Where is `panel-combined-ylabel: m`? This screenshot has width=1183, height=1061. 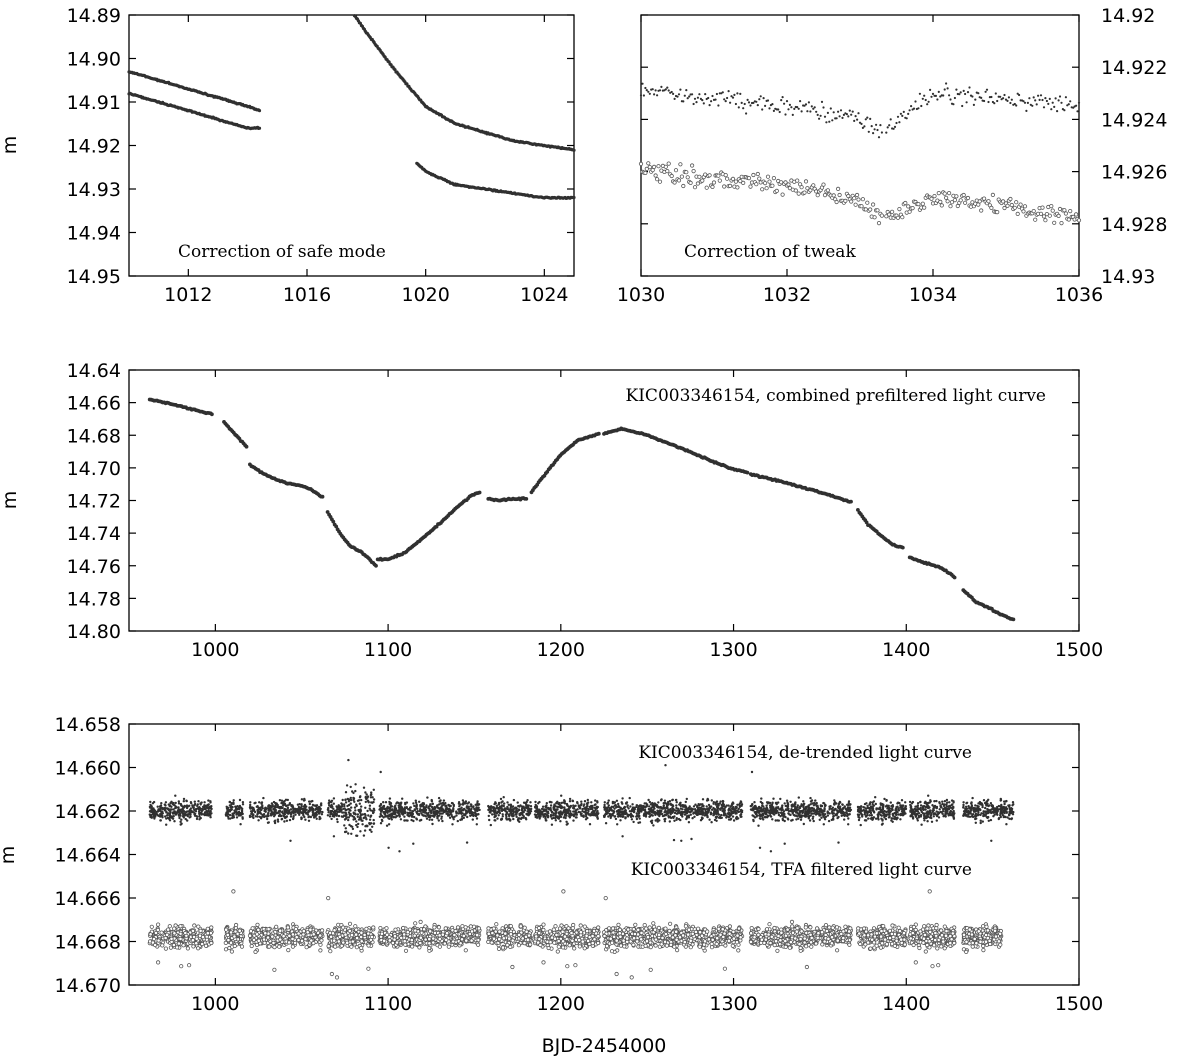
panel-combined-ylabel: m is located at coordinates (10, 500).